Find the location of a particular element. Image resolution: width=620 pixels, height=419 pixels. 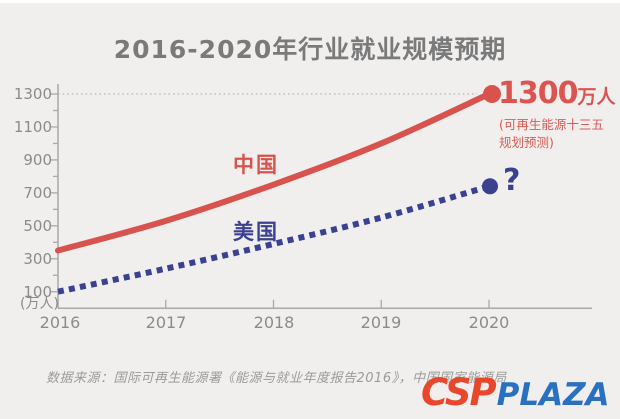

y-tick-label: 700 is located at coordinates (37, 193).